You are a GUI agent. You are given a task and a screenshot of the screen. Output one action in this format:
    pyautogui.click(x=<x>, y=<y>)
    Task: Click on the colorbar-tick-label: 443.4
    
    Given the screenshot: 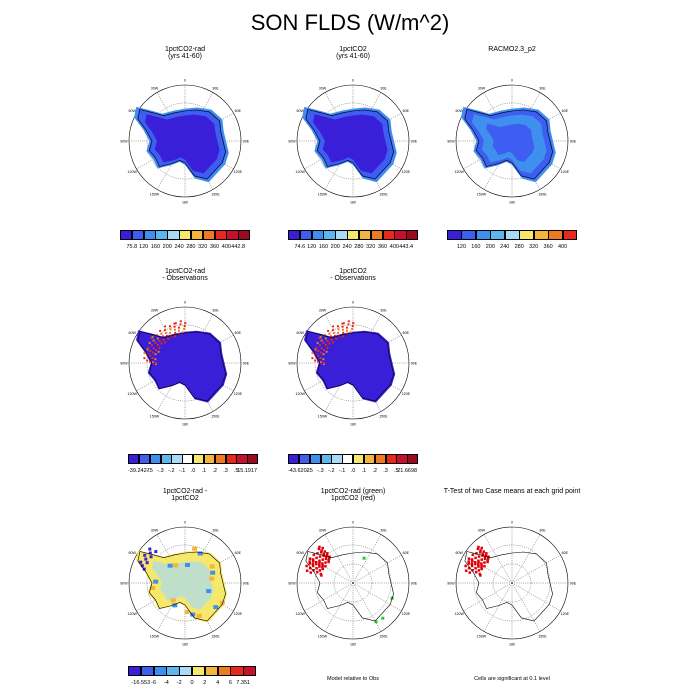 What is the action you would take?
    pyautogui.click(x=406, y=247)
    